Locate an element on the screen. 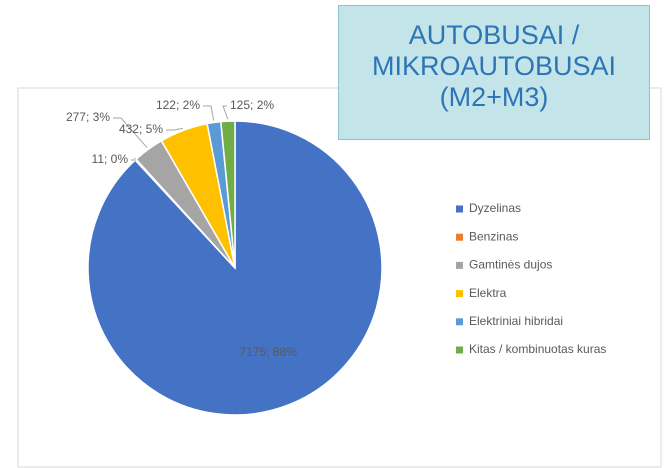 The image size is (667, 468). chart-title: AUTOBUSAI / MIKROAUTOBUSAI (M2+M3) is located at coordinates (494, 72).